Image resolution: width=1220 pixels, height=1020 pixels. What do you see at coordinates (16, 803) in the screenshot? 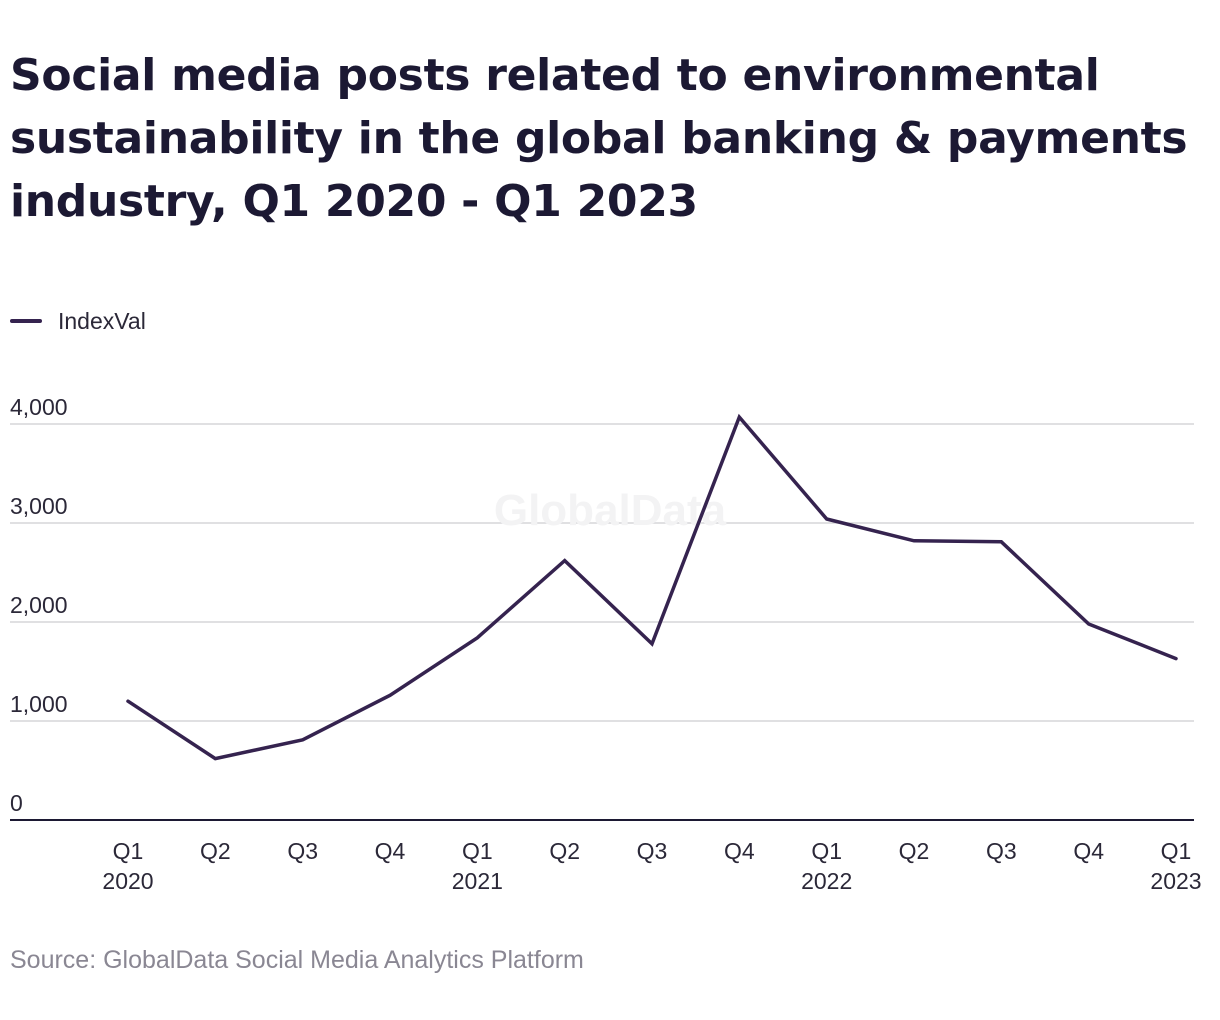
I see `y-tick-label: 0` at bounding box center [16, 803].